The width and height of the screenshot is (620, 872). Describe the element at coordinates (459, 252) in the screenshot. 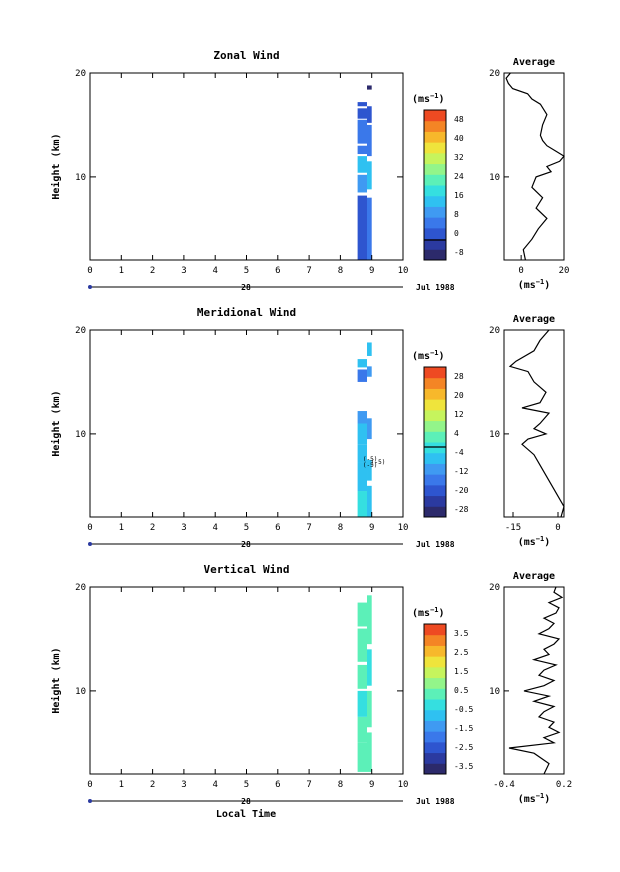

I see `colorbar-label: -8` at that location.